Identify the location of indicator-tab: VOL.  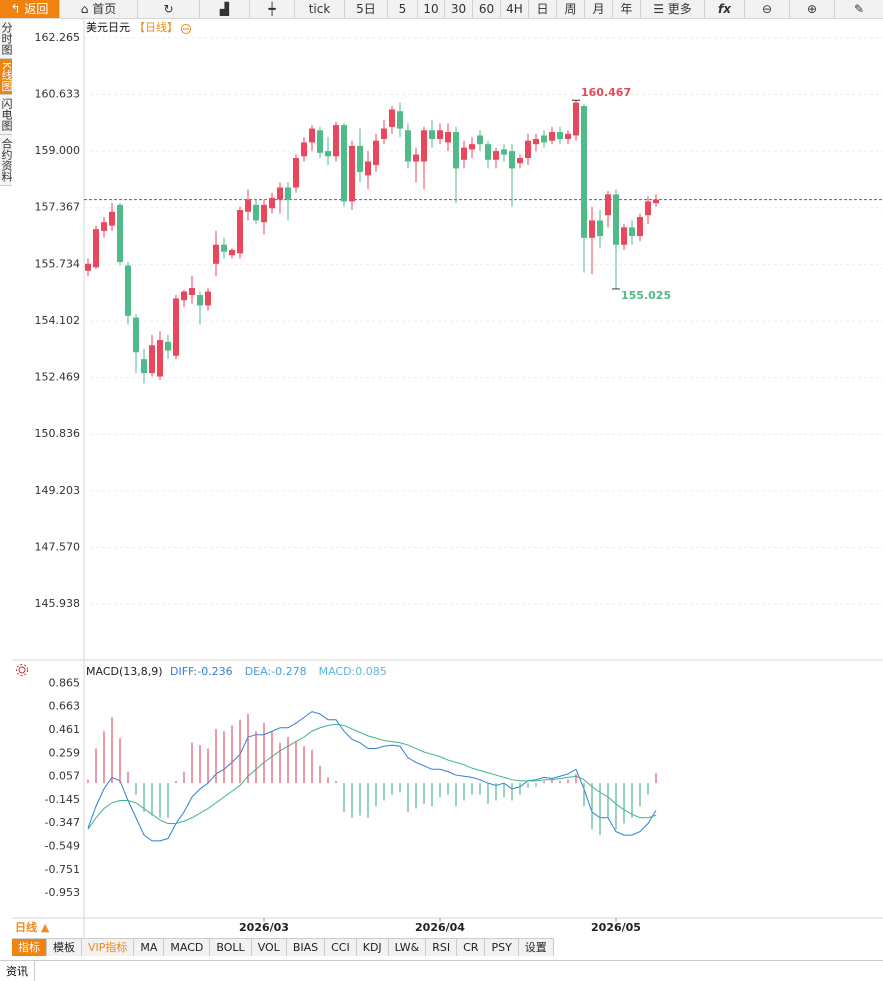
(269, 947).